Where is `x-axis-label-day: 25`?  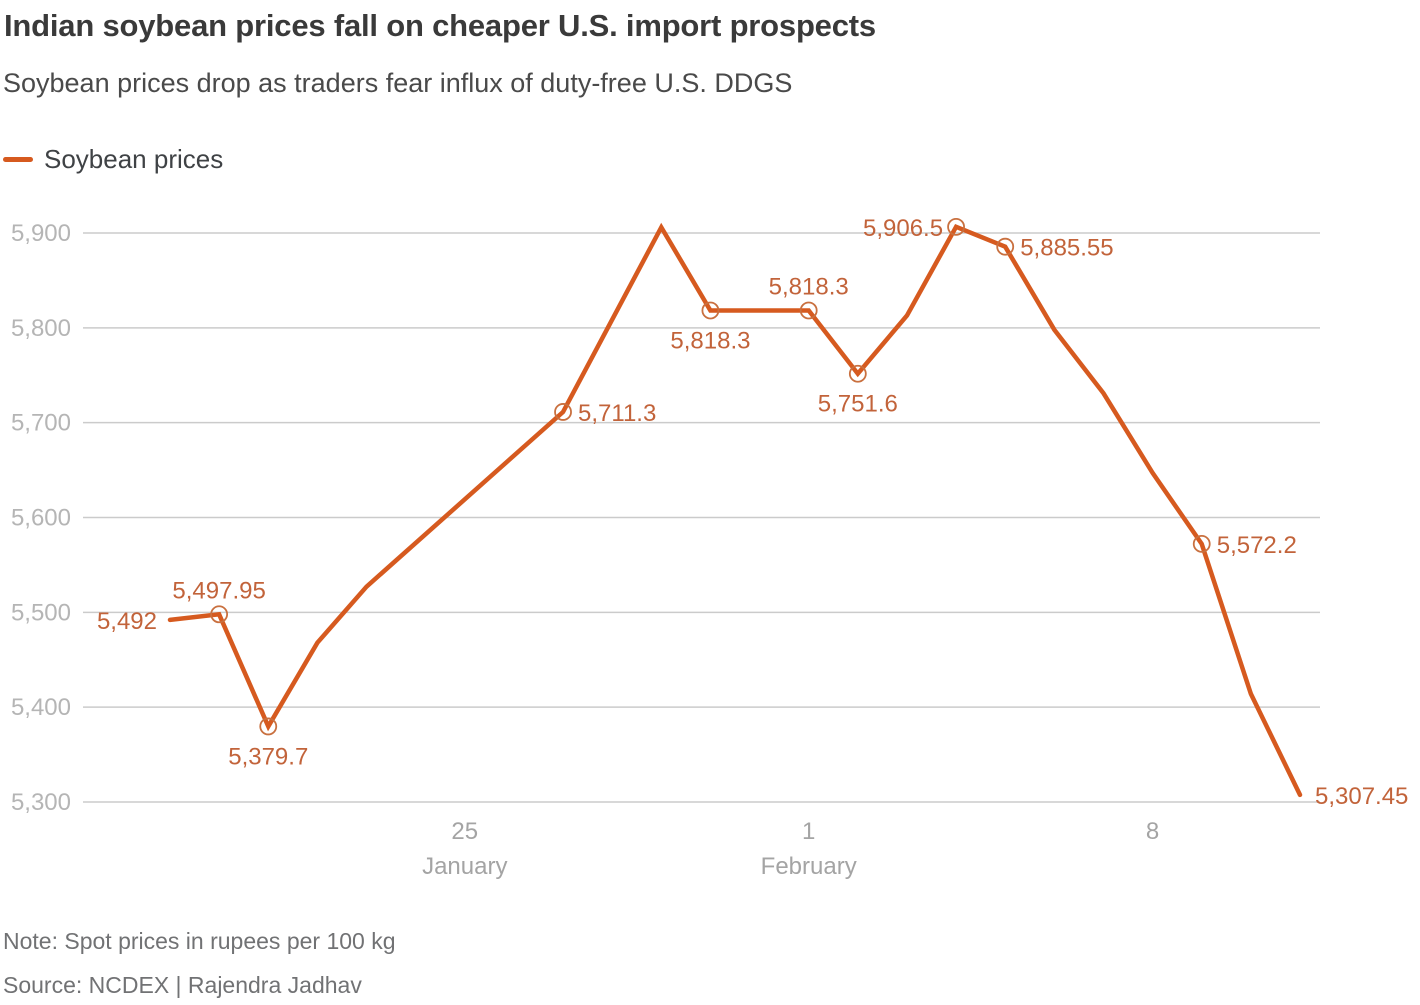
x-axis-label-day: 25 is located at coordinates (464, 831).